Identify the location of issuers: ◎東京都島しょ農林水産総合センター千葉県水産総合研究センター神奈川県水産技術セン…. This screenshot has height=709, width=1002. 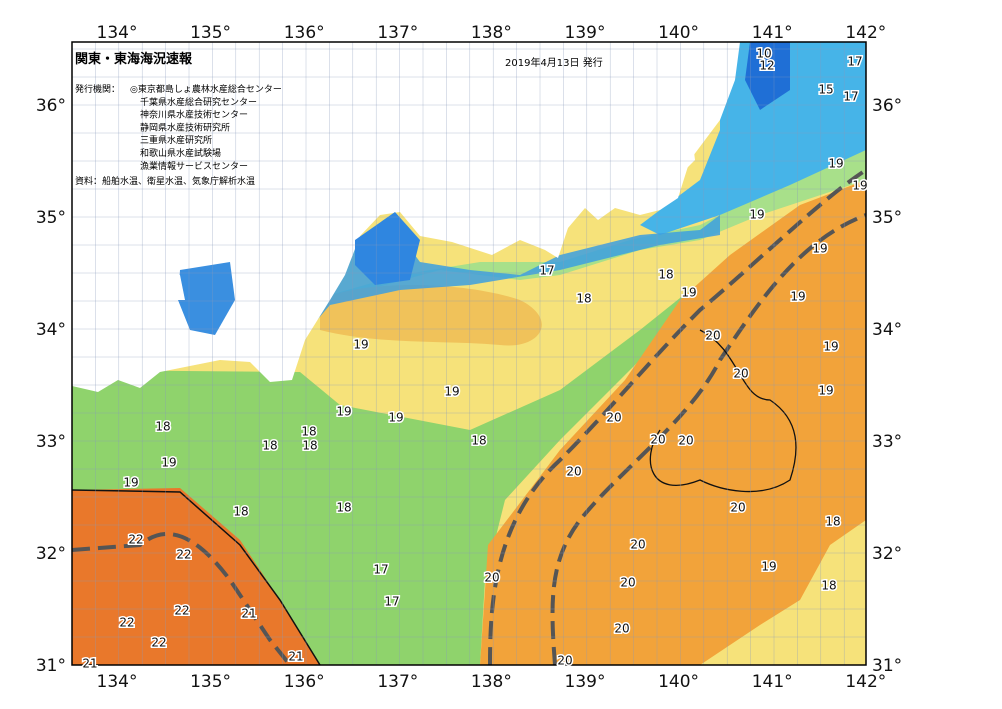
(206, 127).